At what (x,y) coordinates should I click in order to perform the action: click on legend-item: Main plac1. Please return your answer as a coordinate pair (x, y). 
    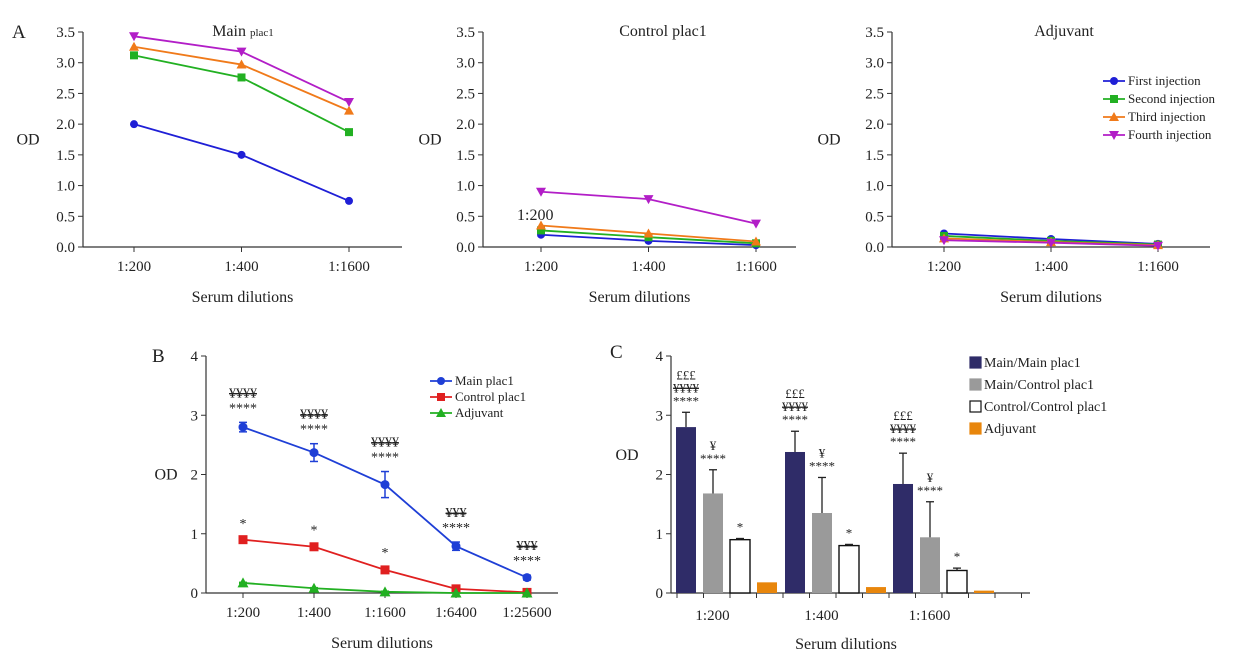
    Looking at the image, I should click on (472, 380).